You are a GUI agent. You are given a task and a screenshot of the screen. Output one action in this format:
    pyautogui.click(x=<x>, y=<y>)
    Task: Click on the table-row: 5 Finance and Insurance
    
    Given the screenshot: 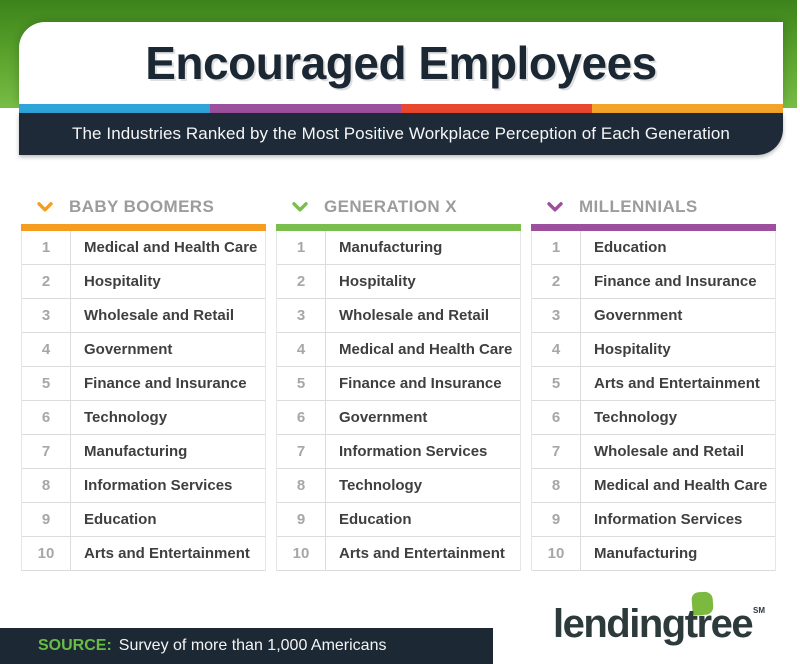 What is the action you would take?
    pyautogui.click(x=143, y=384)
    